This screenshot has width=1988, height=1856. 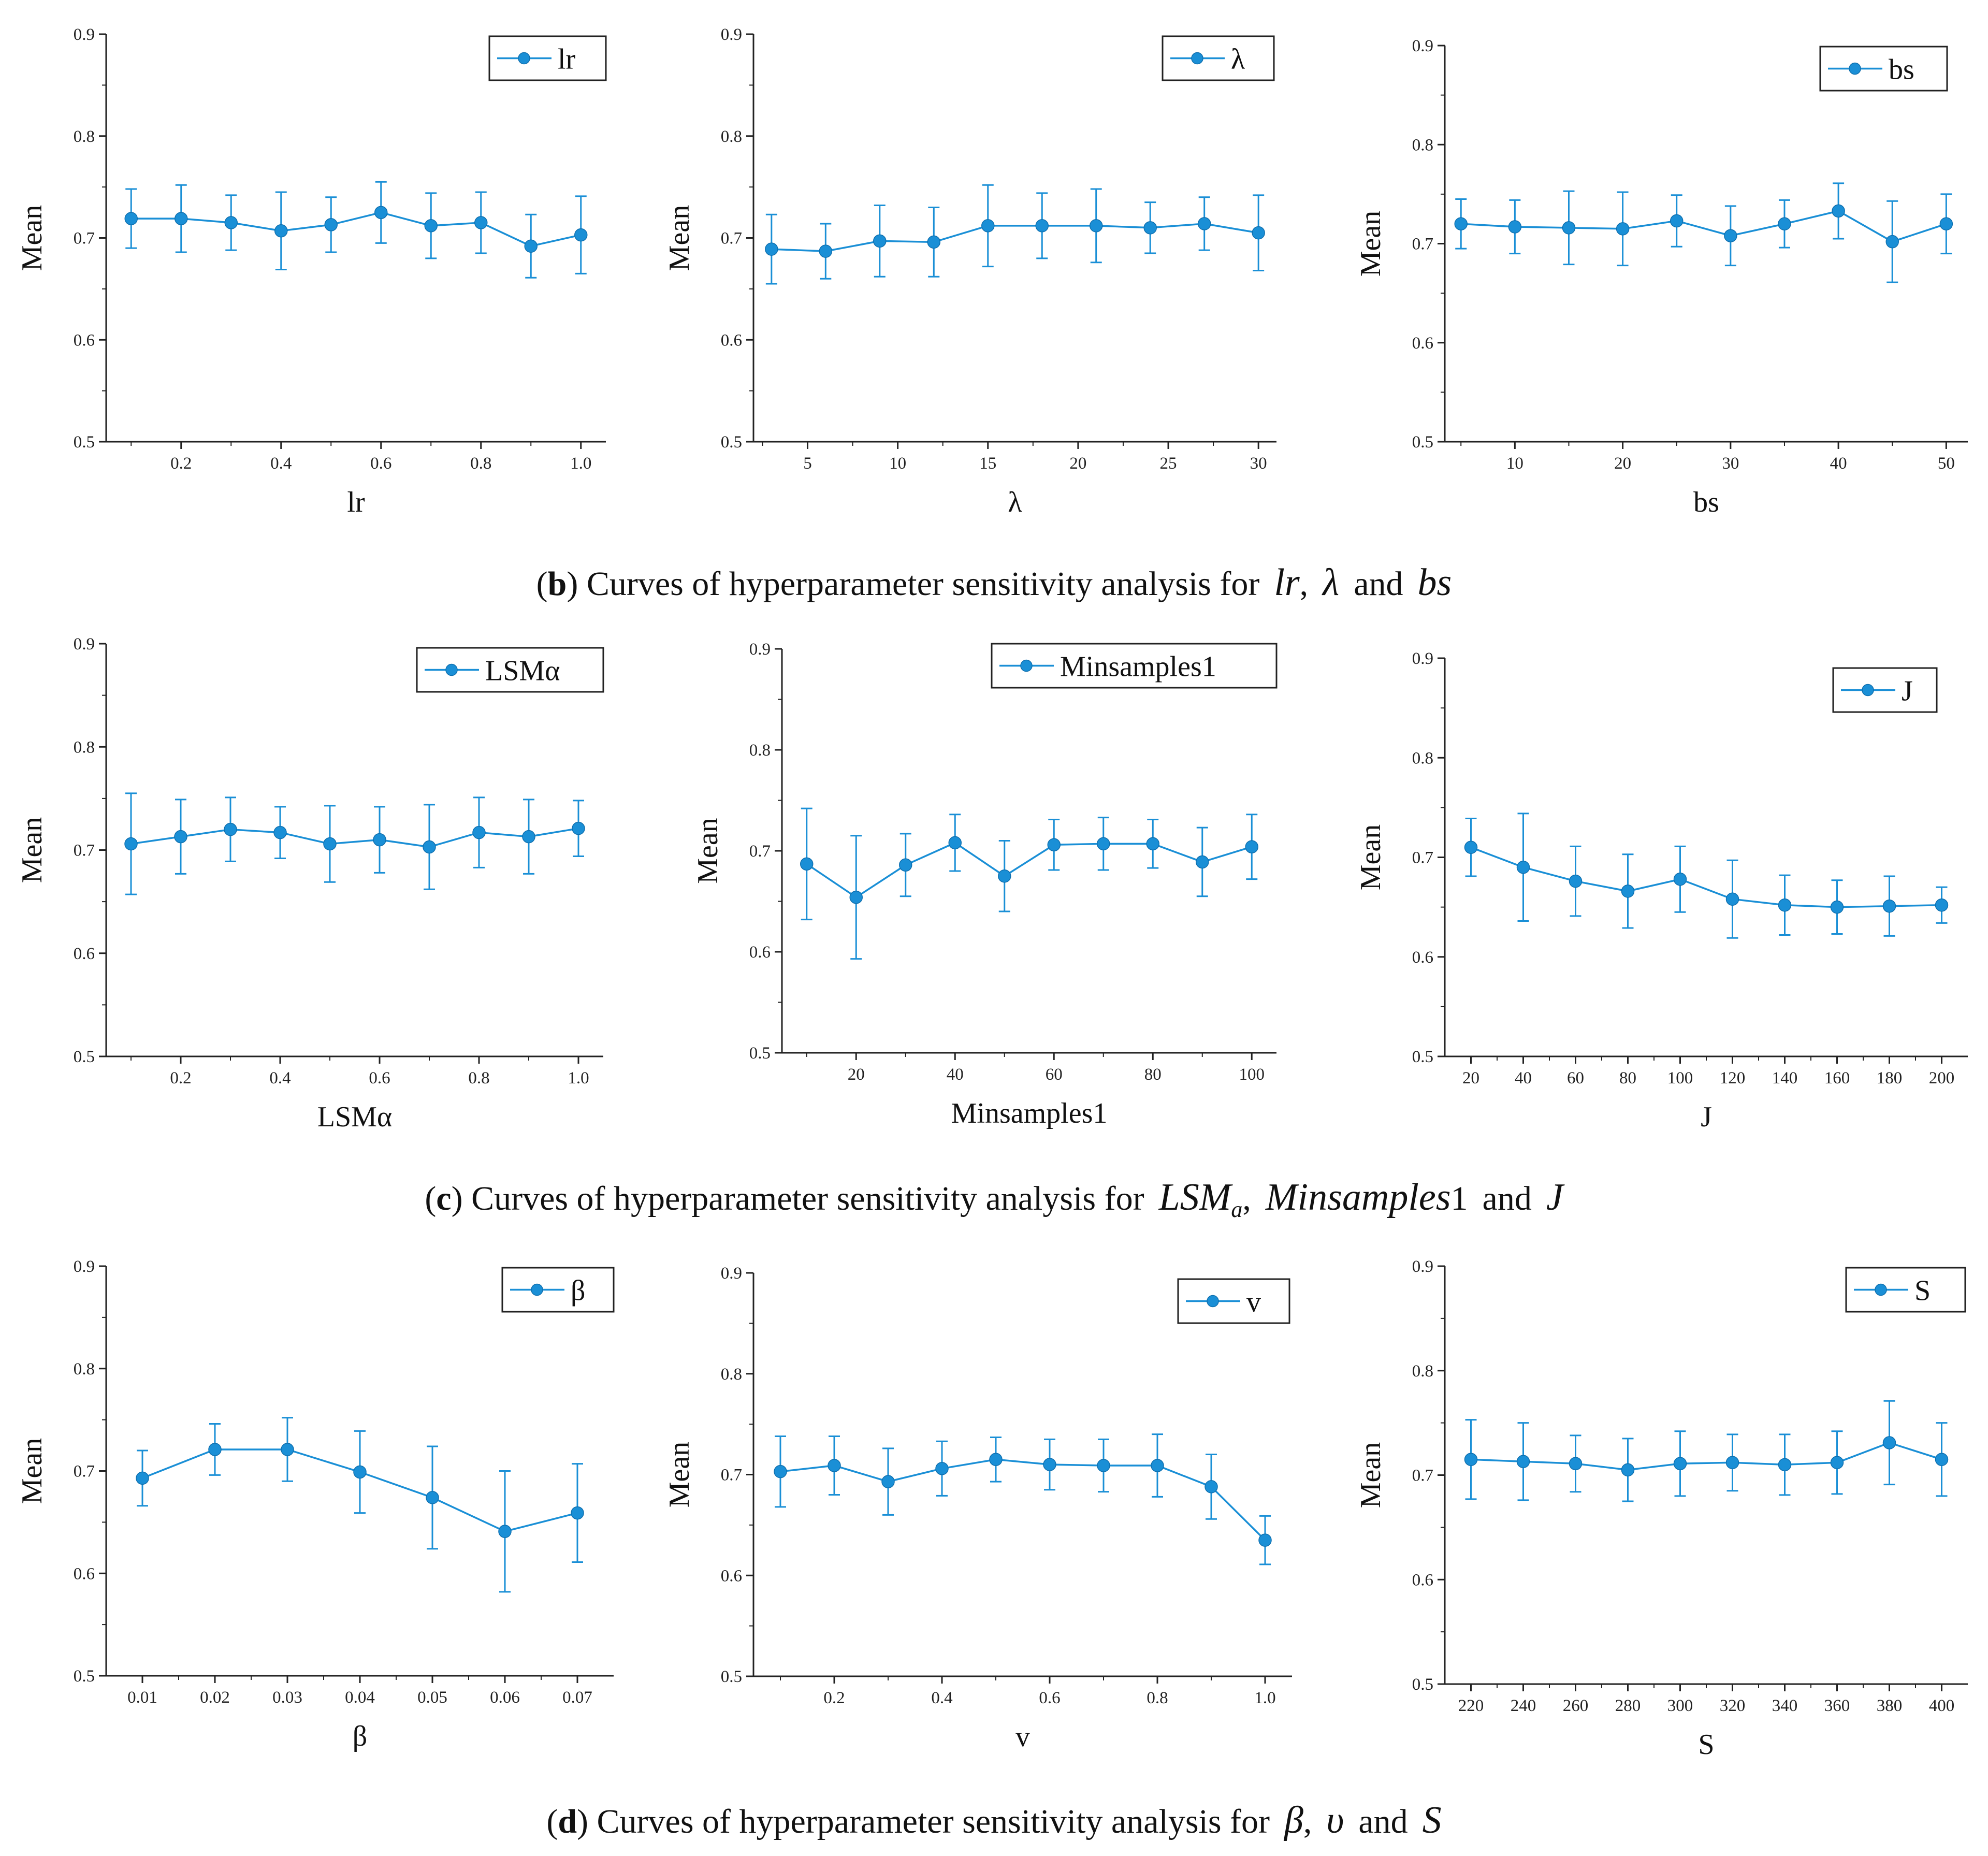 I want to click on x-tick-label: 340, so click(x=1785, y=1706).